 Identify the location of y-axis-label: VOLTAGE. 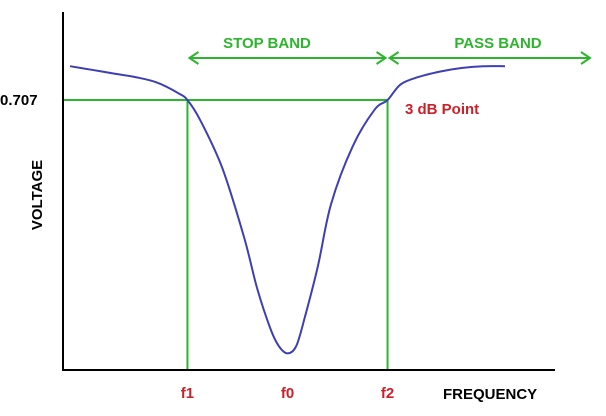
(37, 195).